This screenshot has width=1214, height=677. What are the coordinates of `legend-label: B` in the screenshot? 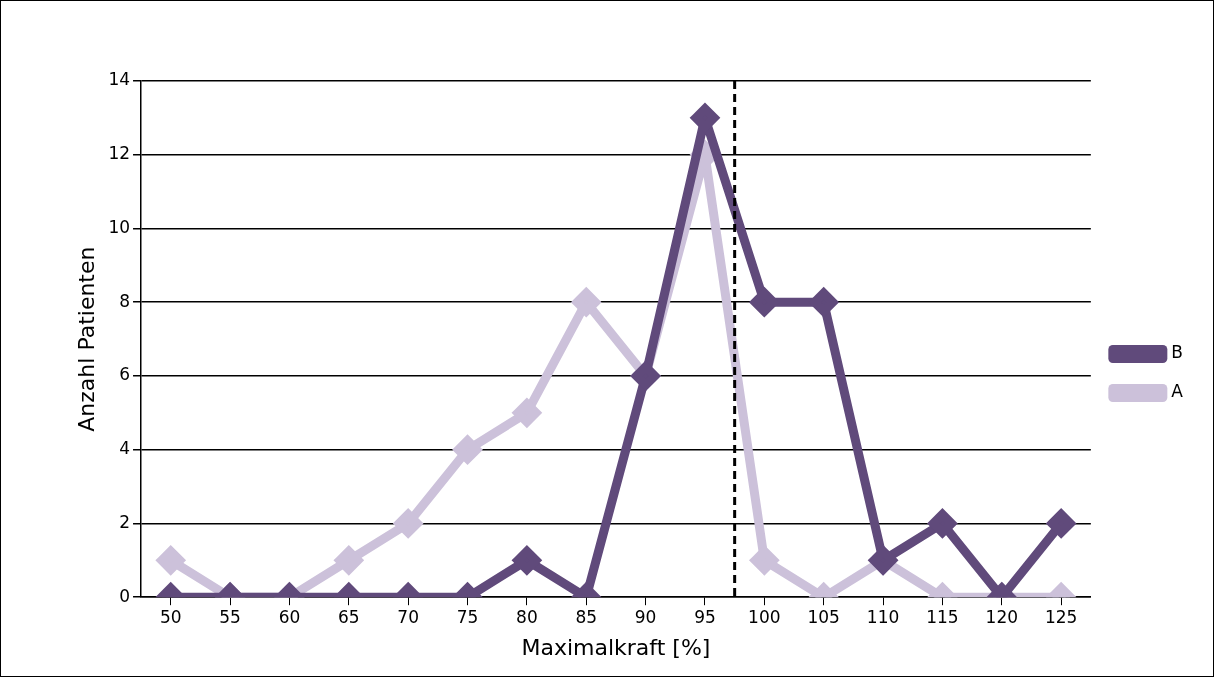 It's located at (1177, 352).